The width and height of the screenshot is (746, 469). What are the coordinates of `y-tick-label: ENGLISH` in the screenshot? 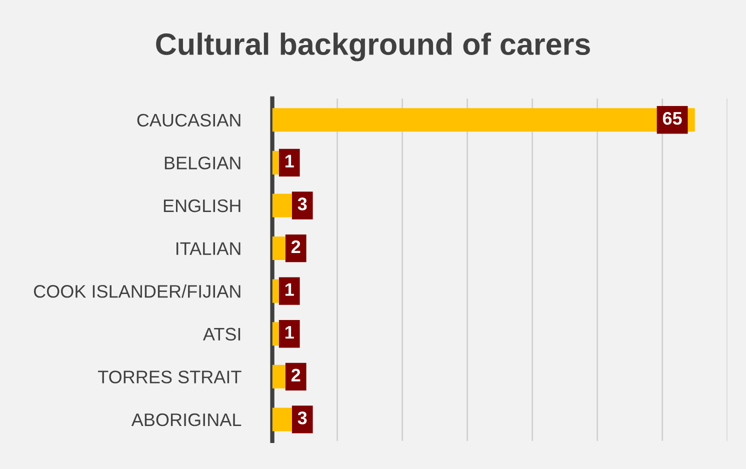 It's located at (202, 205).